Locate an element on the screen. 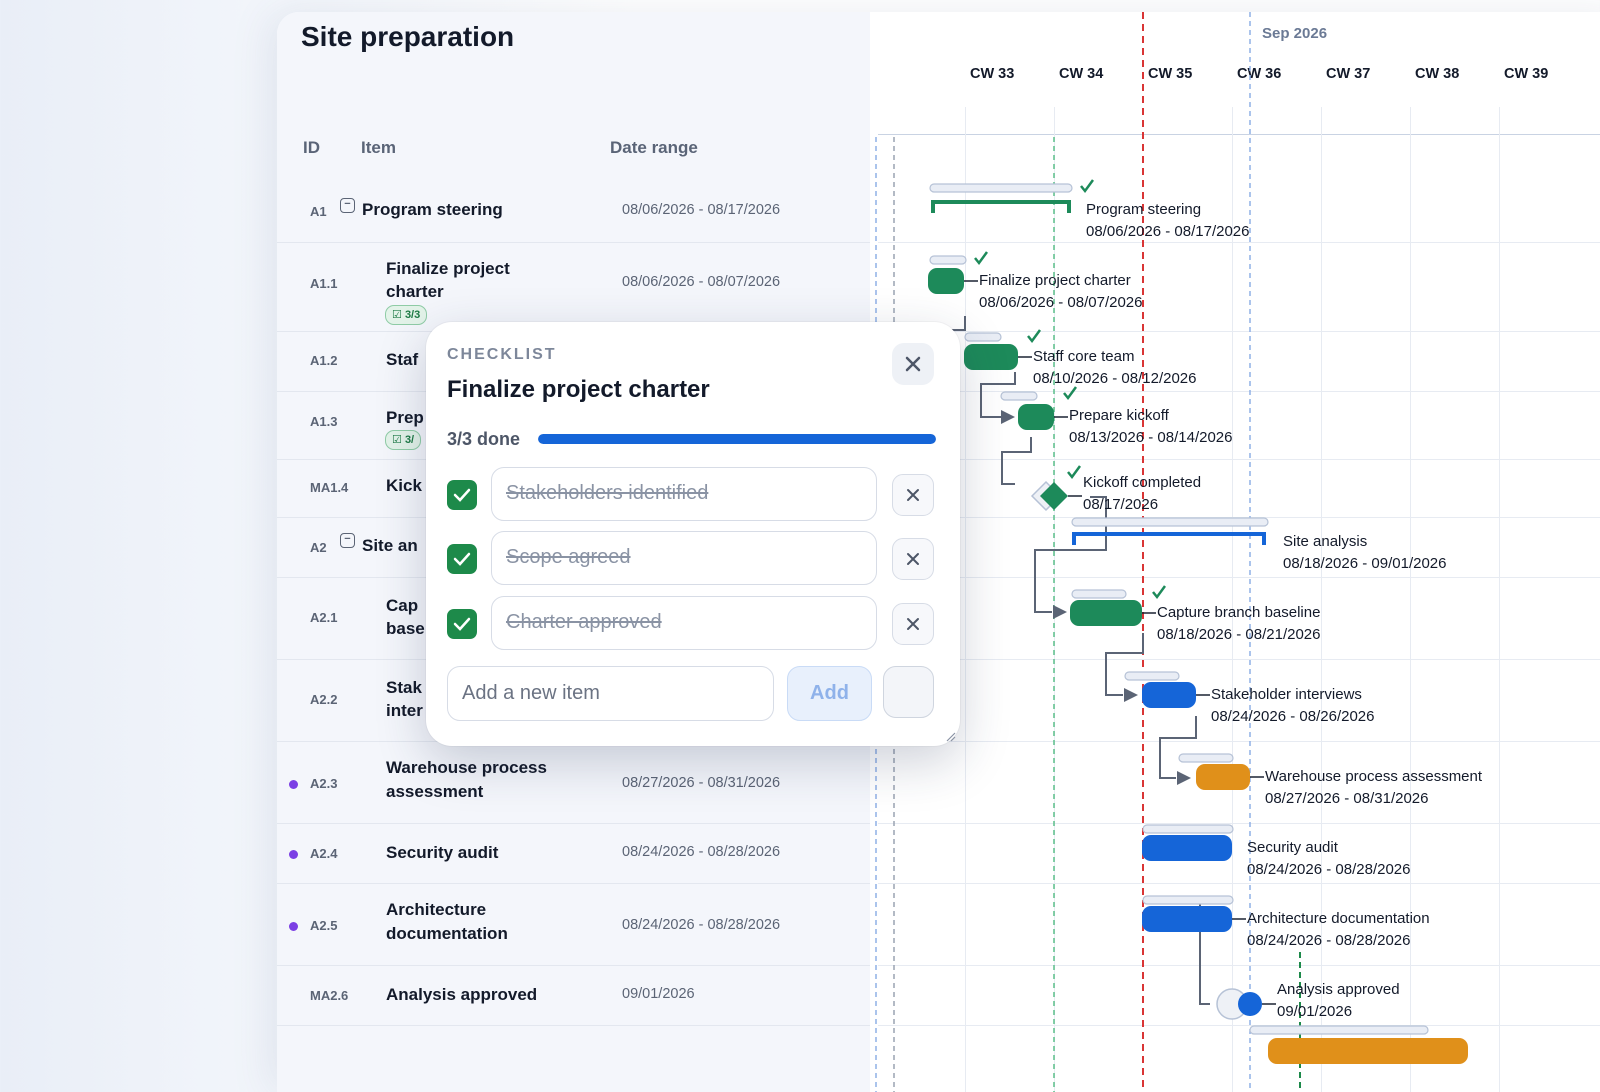  label-leaders is located at coordinates (1120, 642).